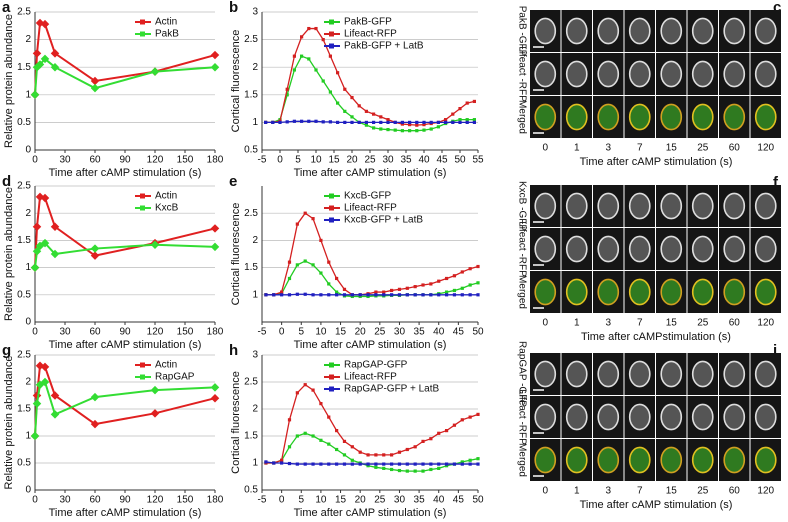 Image resolution: width=788 pixels, height=522 pixels. What do you see at coordinates (28, 322) in the screenshot?
I see `y-tick-label: 0` at bounding box center [28, 322].